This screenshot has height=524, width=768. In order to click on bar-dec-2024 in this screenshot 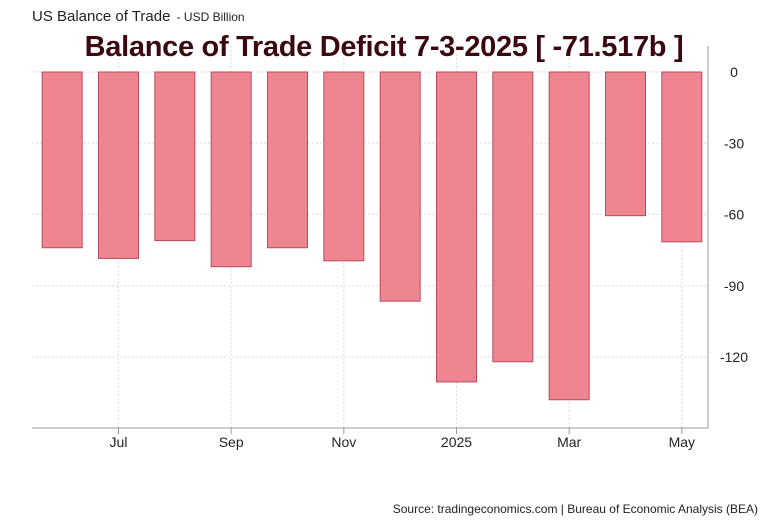, I will do `click(400, 186)`.